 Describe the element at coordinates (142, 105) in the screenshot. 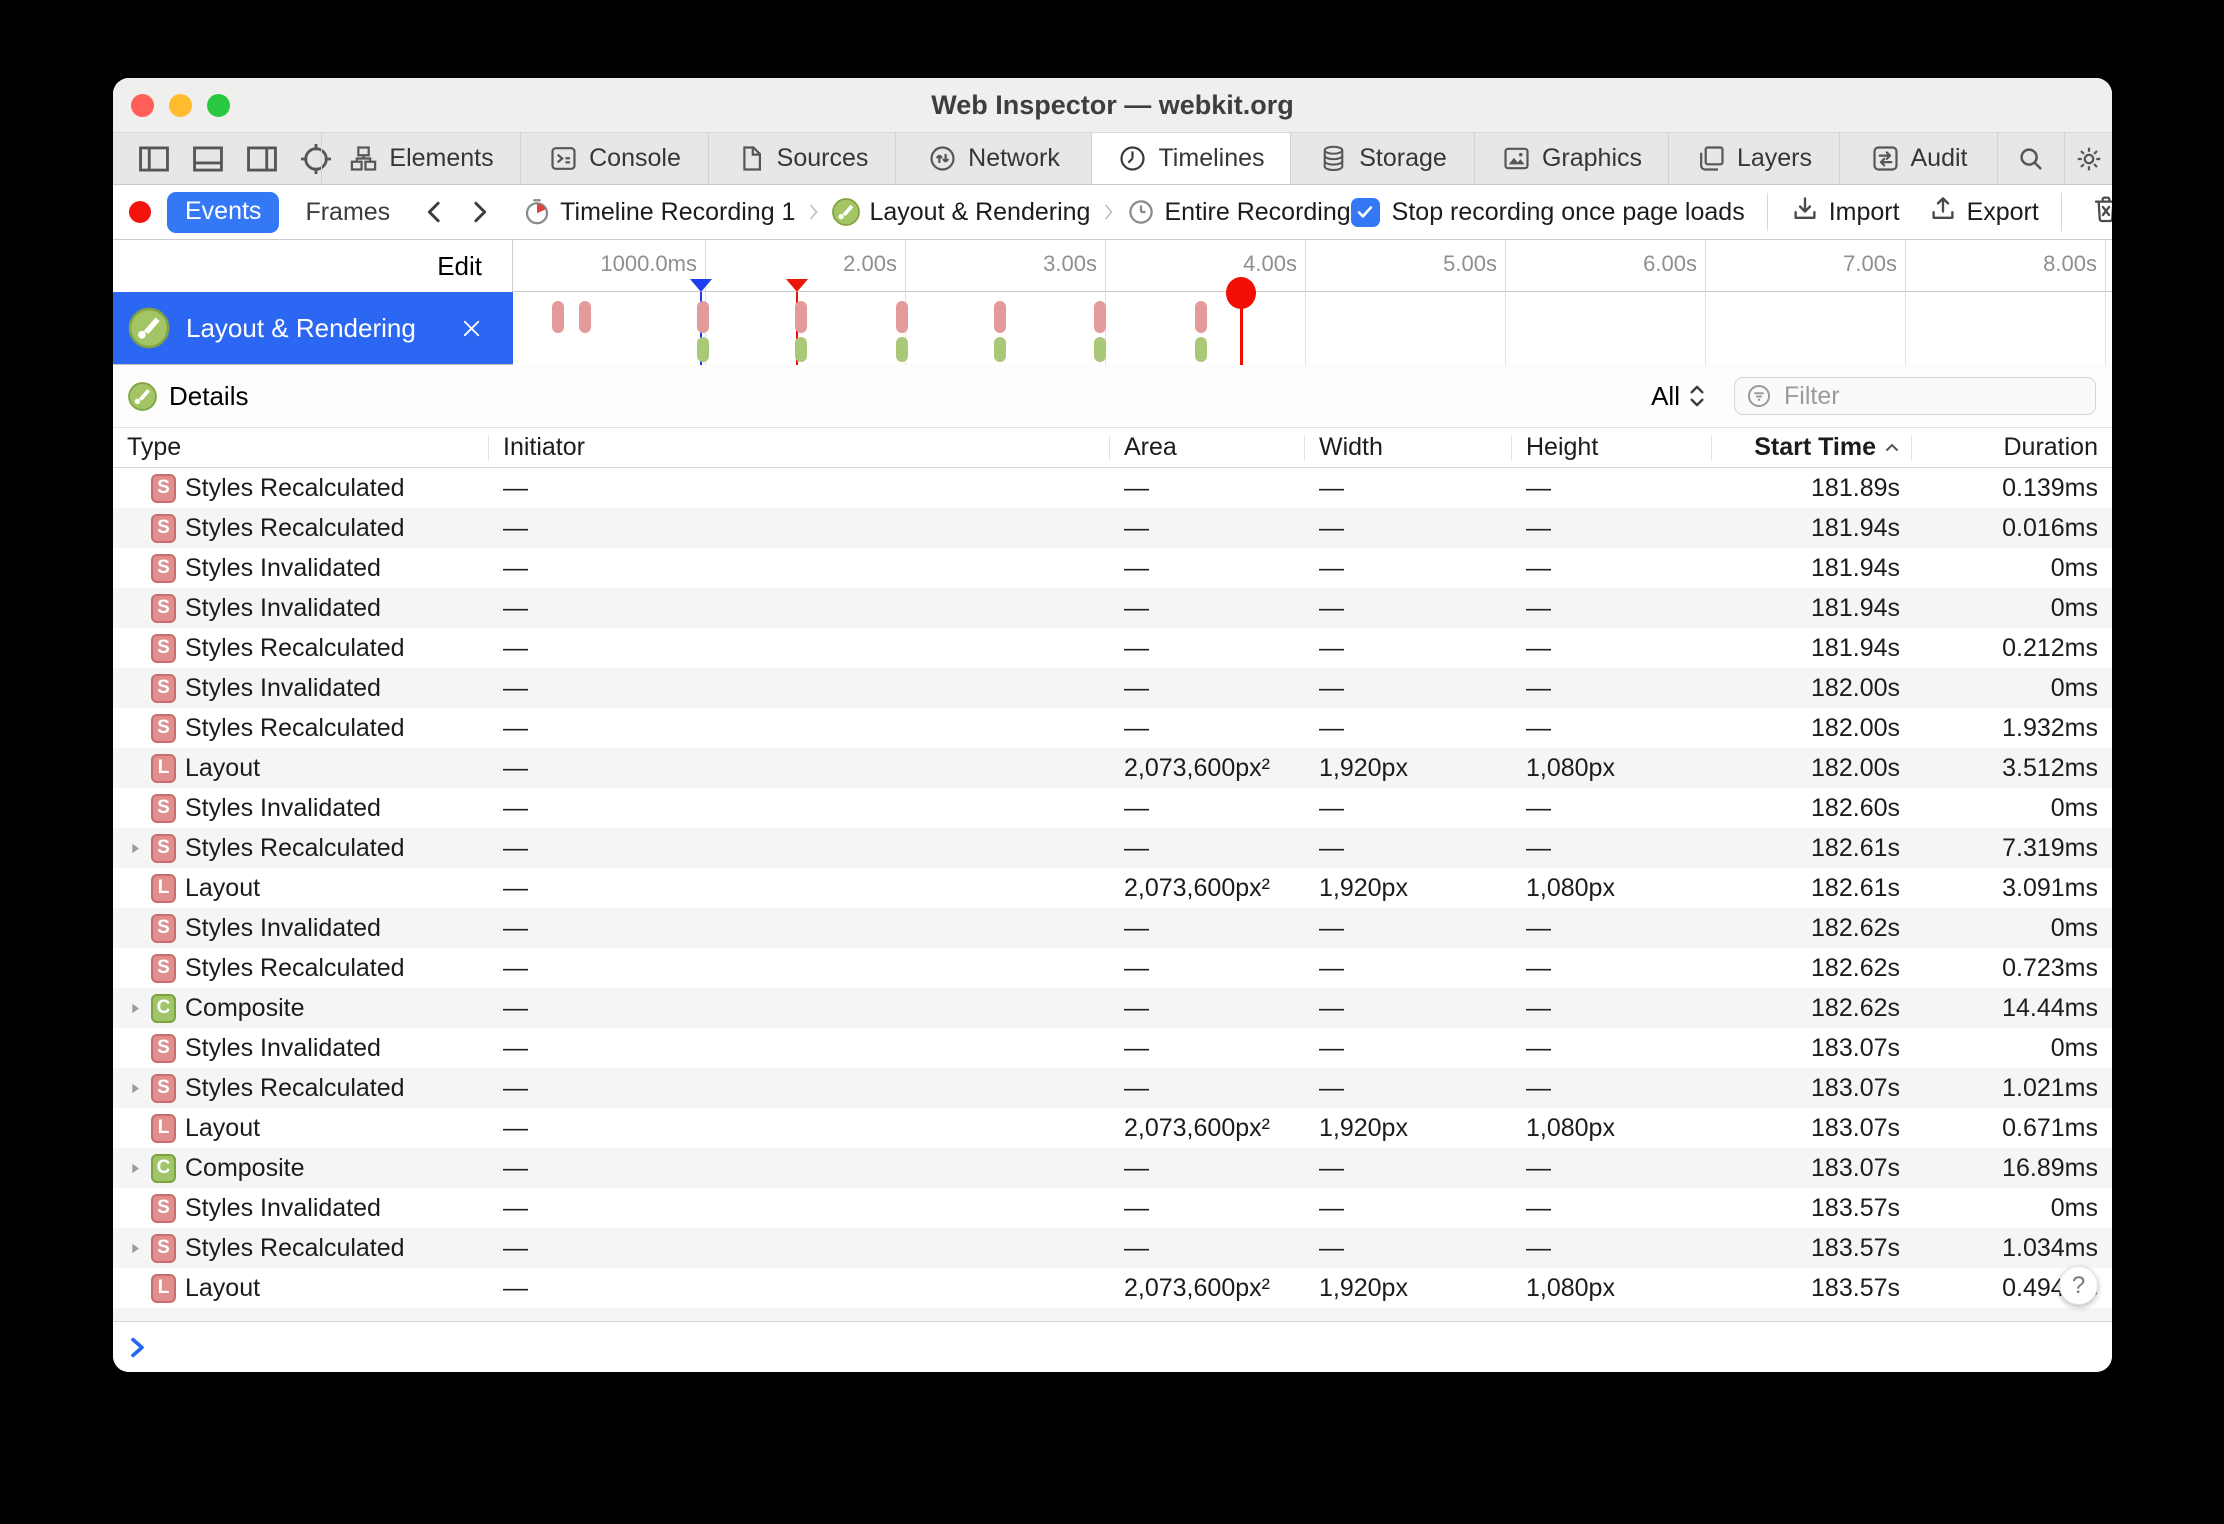

I see `close-window-button` at that location.